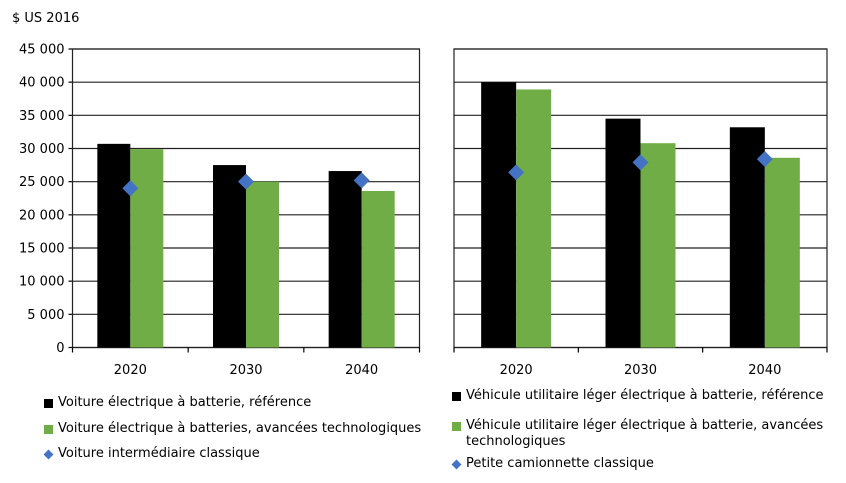 This screenshot has width=846, height=483. Describe the element at coordinates (42, 149) in the screenshot. I see `y-tick-label: 30 000` at that location.